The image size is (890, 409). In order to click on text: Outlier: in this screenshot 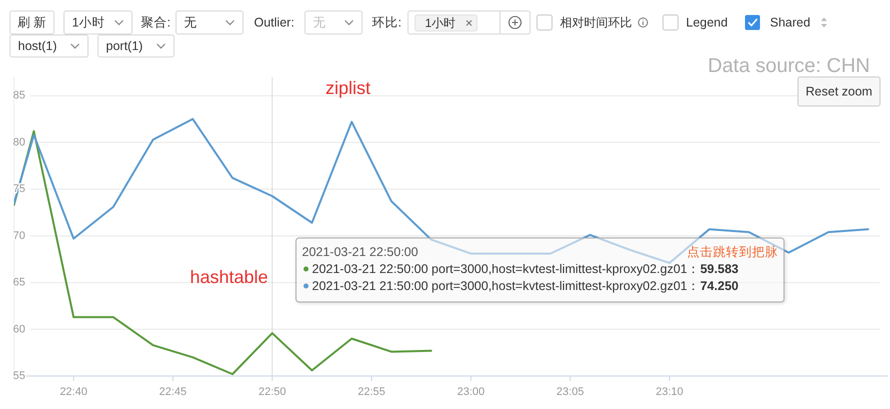, I will do `click(274, 23)`.